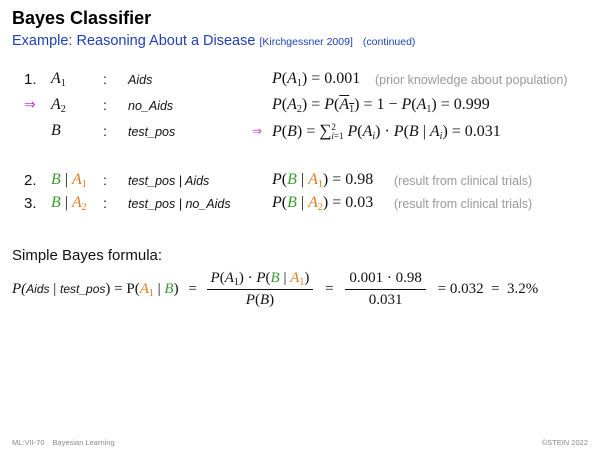  What do you see at coordinates (323, 180) in the screenshot?
I see `formula-p-b-given-a1: P(B | A1) = 0.98` at bounding box center [323, 180].